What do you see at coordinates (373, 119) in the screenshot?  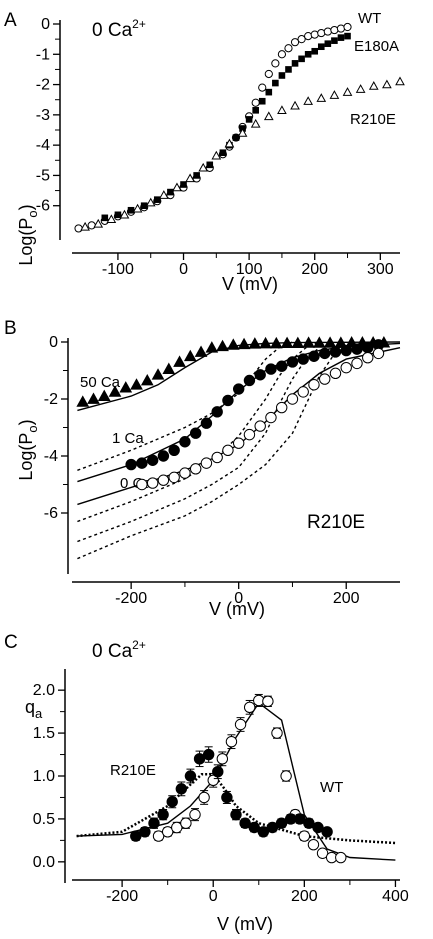 I see `panel-a-label-r210e: R210E` at bounding box center [373, 119].